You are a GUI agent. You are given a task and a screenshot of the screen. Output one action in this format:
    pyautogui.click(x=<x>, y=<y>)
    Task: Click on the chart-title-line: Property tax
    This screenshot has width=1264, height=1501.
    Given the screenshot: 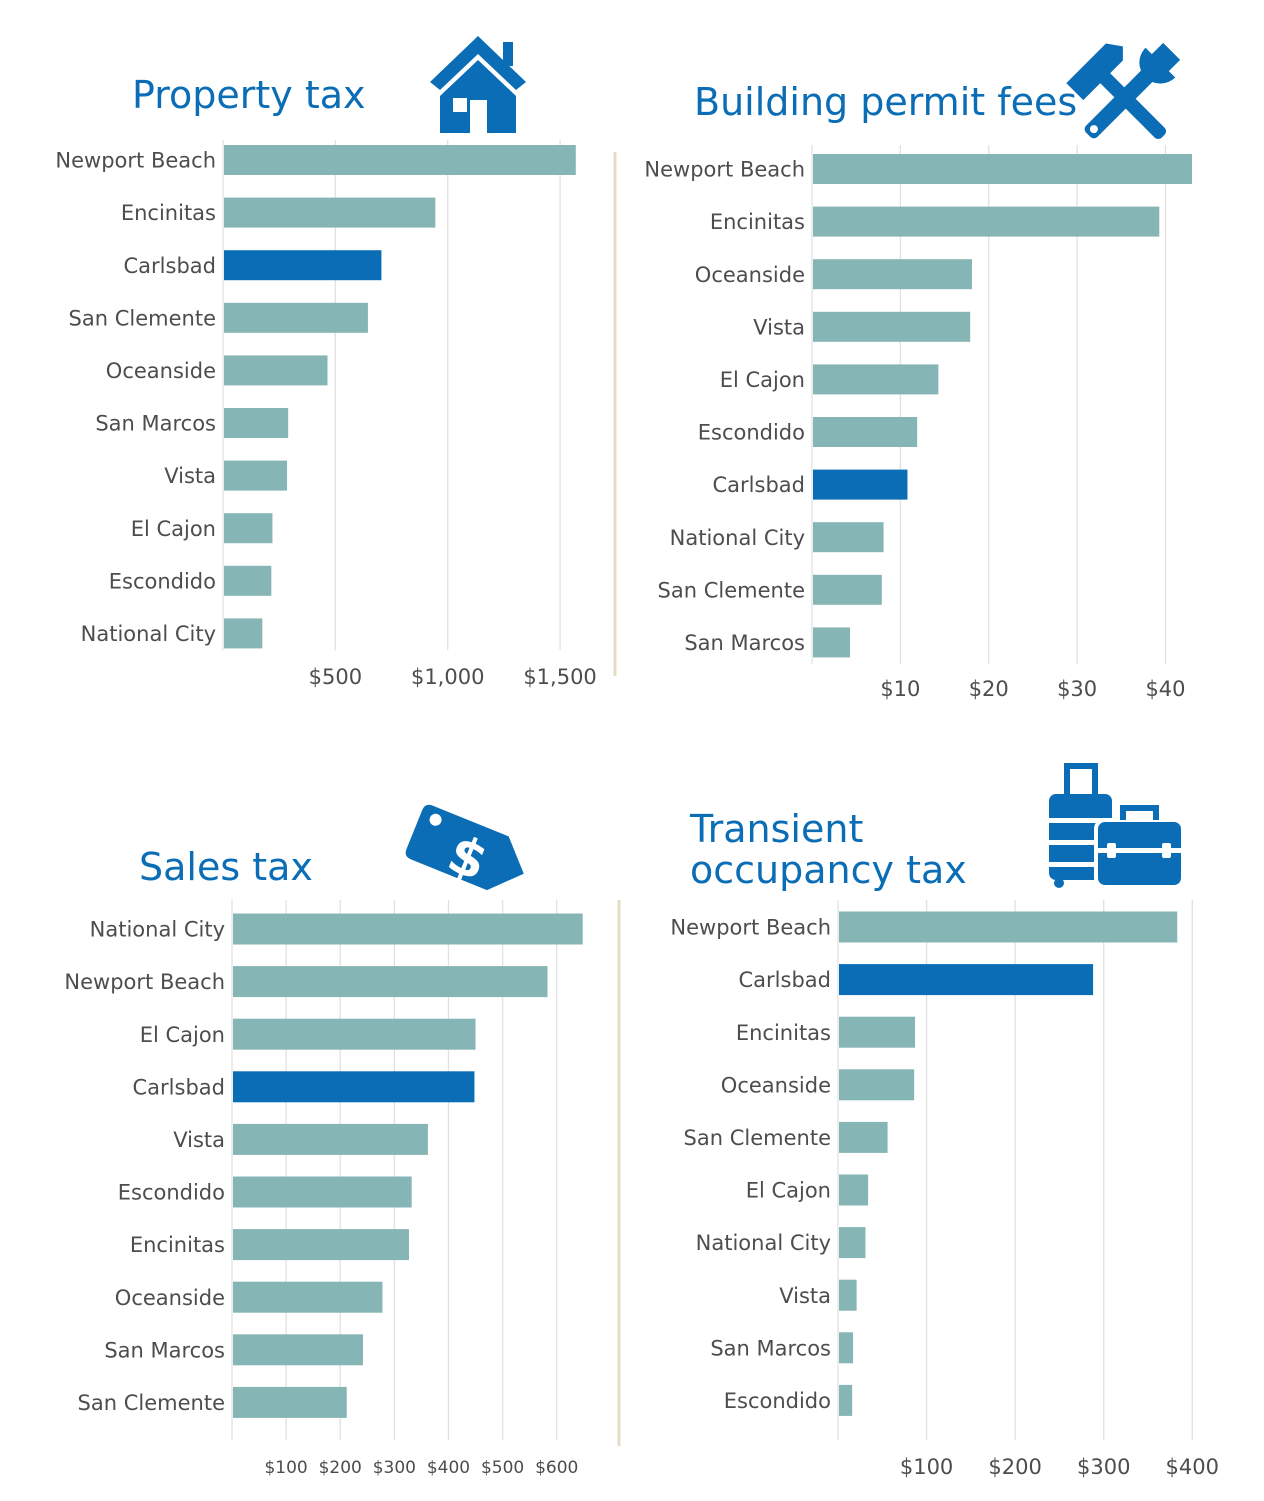 What is the action you would take?
    pyautogui.click(x=249, y=95)
    